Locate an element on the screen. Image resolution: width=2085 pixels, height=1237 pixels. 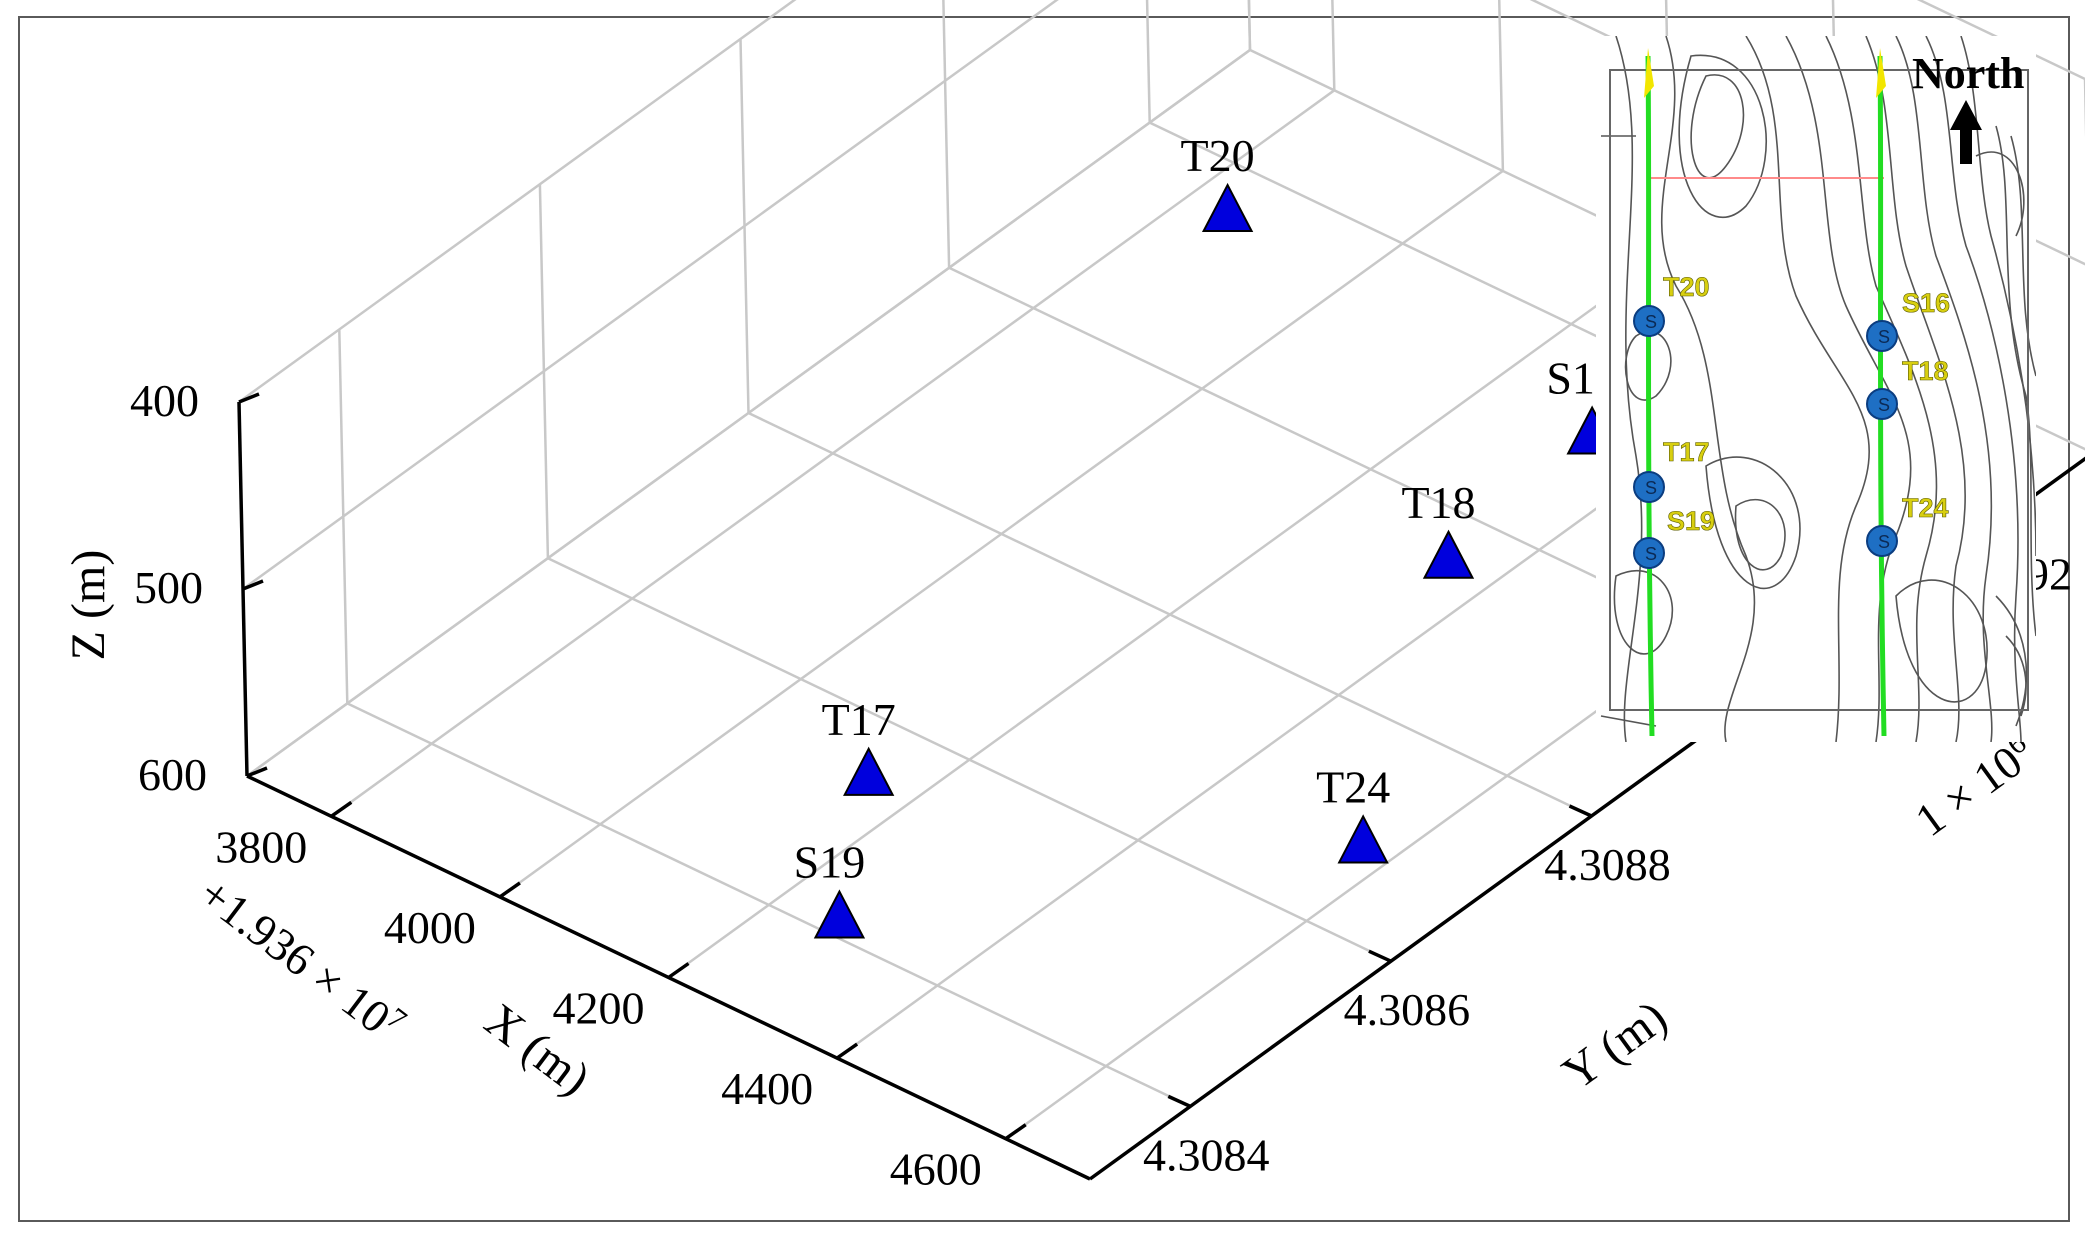
y-axis-label: Y (m) is located at coordinates (1615, 1045).